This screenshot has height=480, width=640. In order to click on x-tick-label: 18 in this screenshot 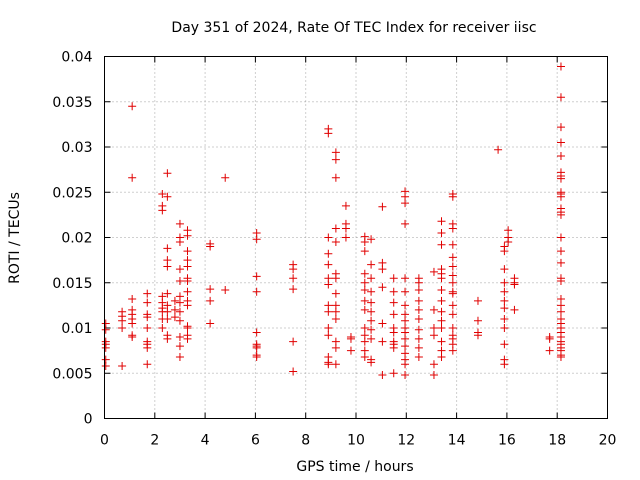, I will do `click(557, 441)`.